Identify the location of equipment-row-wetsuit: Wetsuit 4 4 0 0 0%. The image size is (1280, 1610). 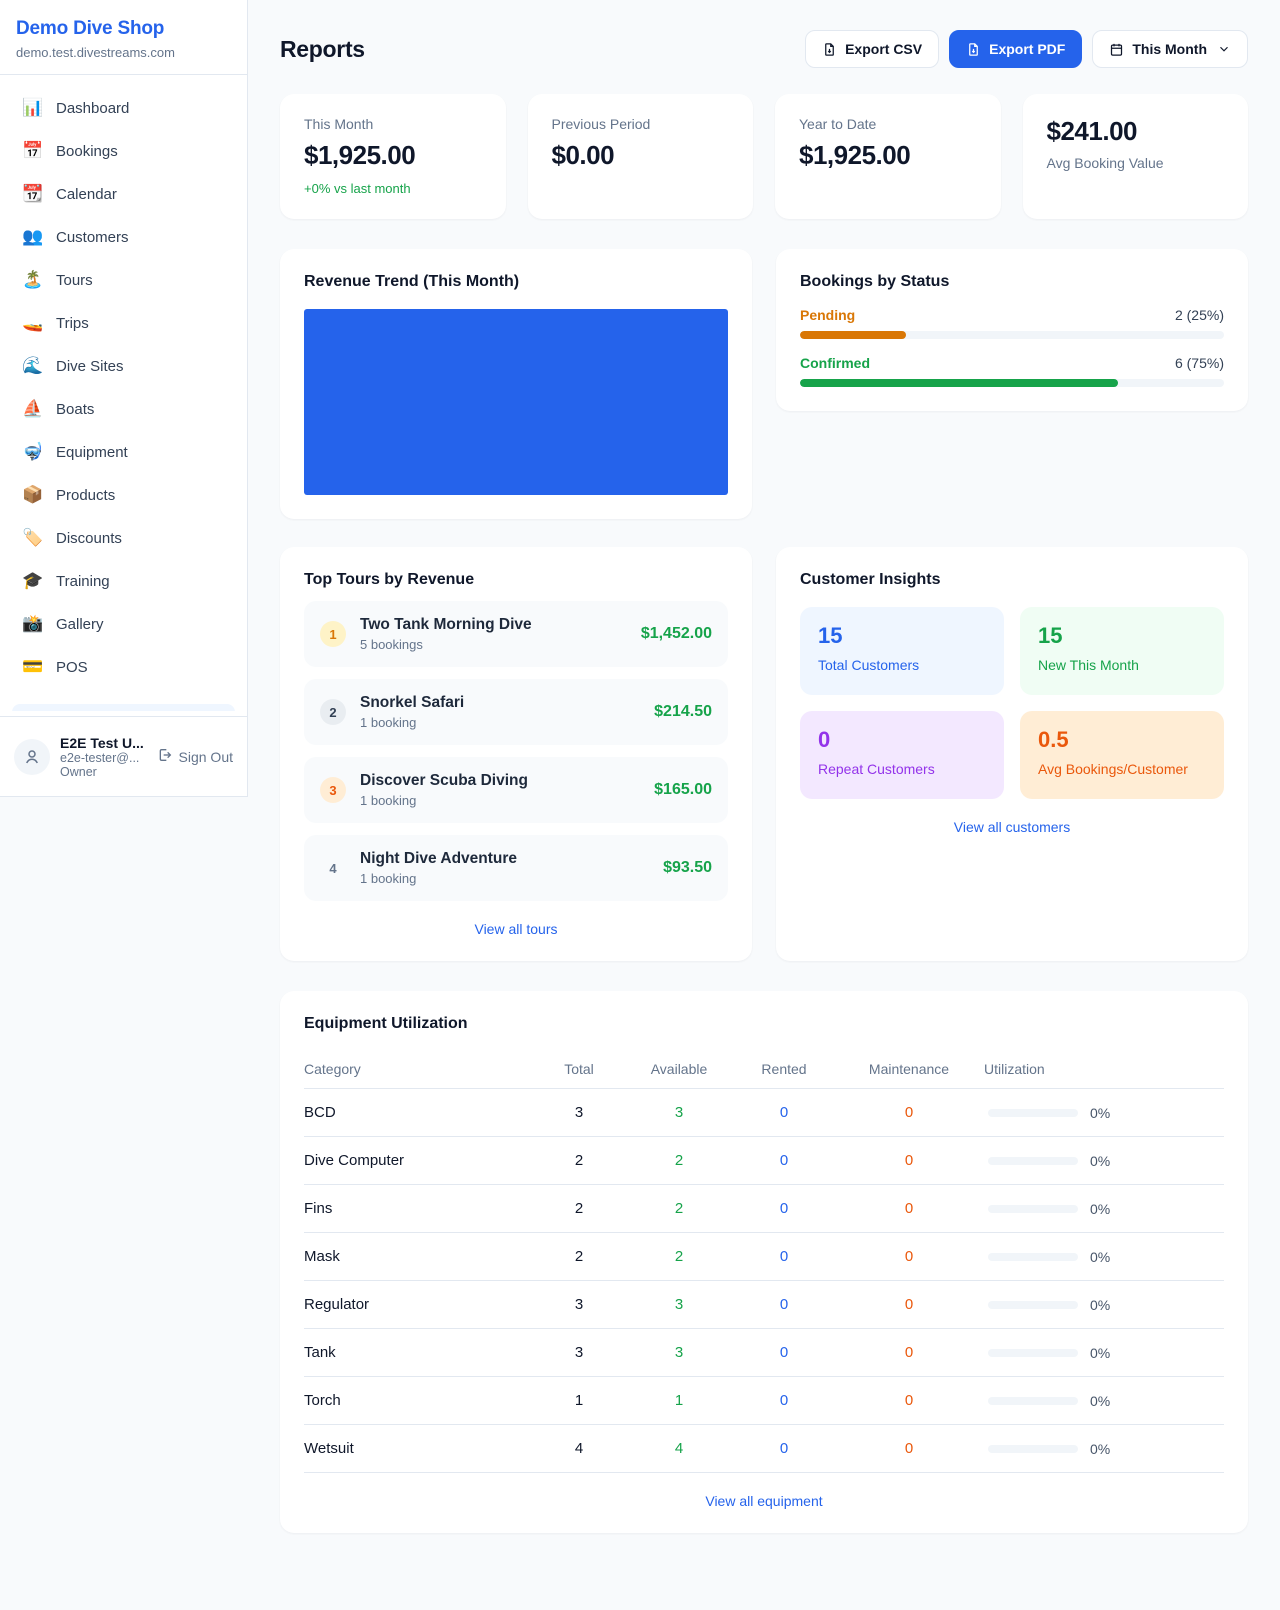
(764, 1449).